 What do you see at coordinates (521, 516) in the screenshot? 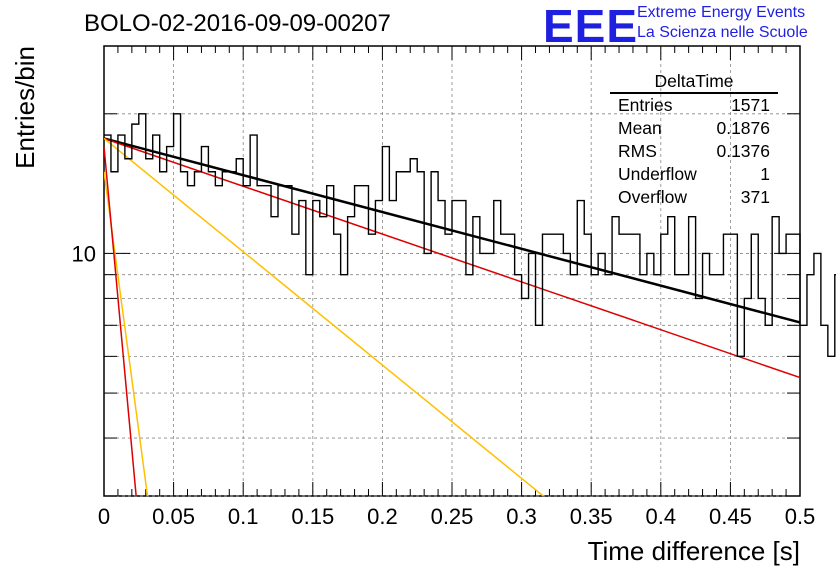
I see `x-tick-label: 0.3` at bounding box center [521, 516].